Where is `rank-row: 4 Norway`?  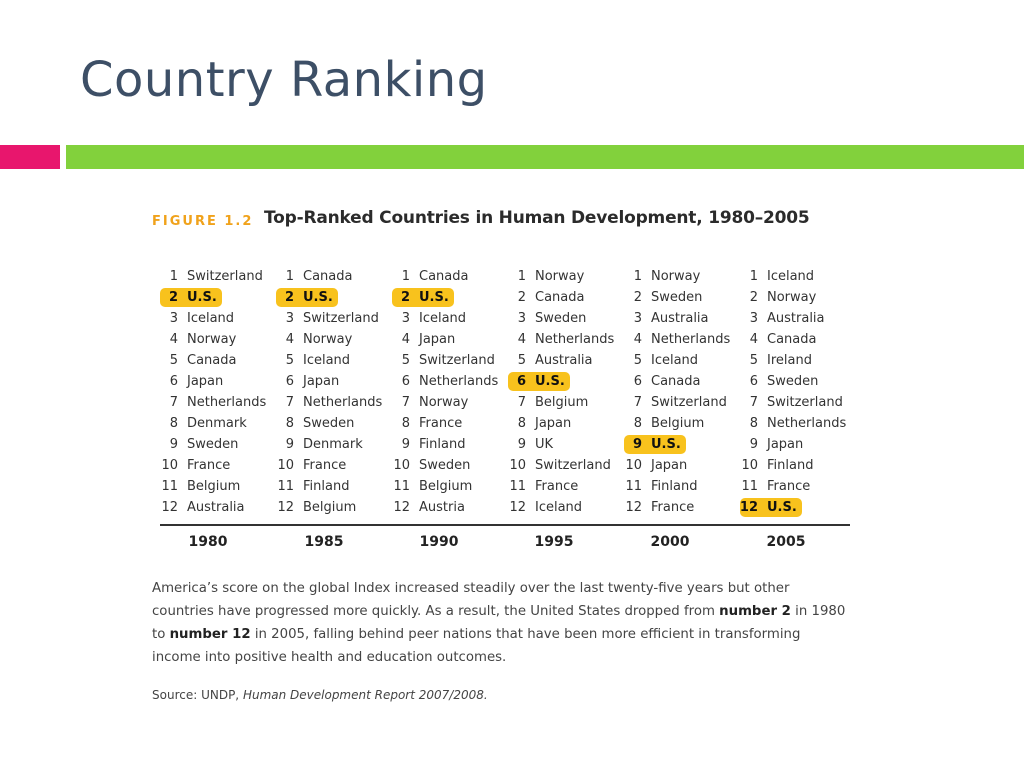
rank-row: 4 Norway is located at coordinates (218, 340).